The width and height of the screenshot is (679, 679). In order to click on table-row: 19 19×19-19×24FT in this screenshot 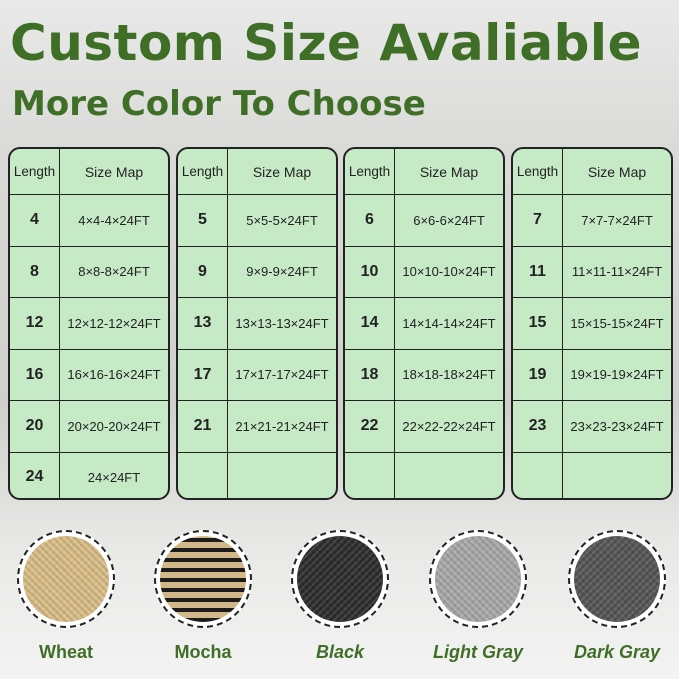, I will do `click(592, 375)`.